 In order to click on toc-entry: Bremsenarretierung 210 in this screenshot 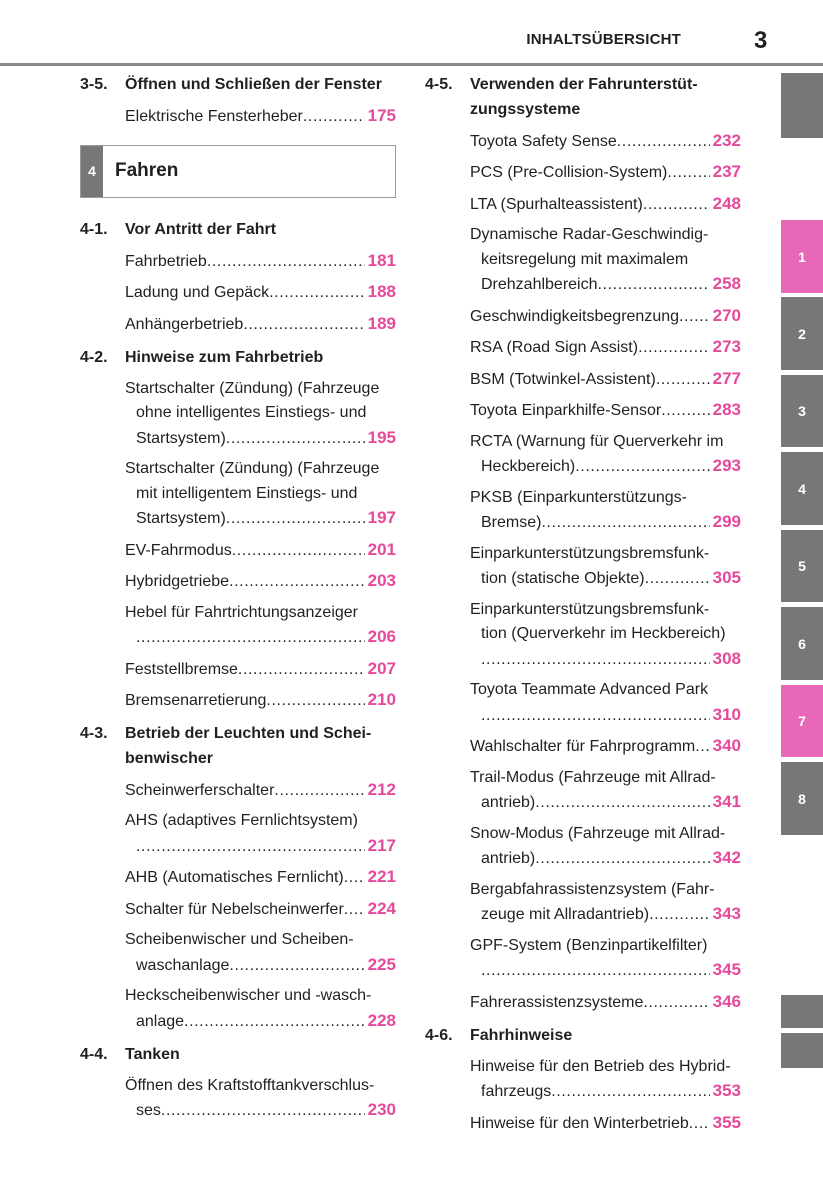, I will do `click(260, 701)`.